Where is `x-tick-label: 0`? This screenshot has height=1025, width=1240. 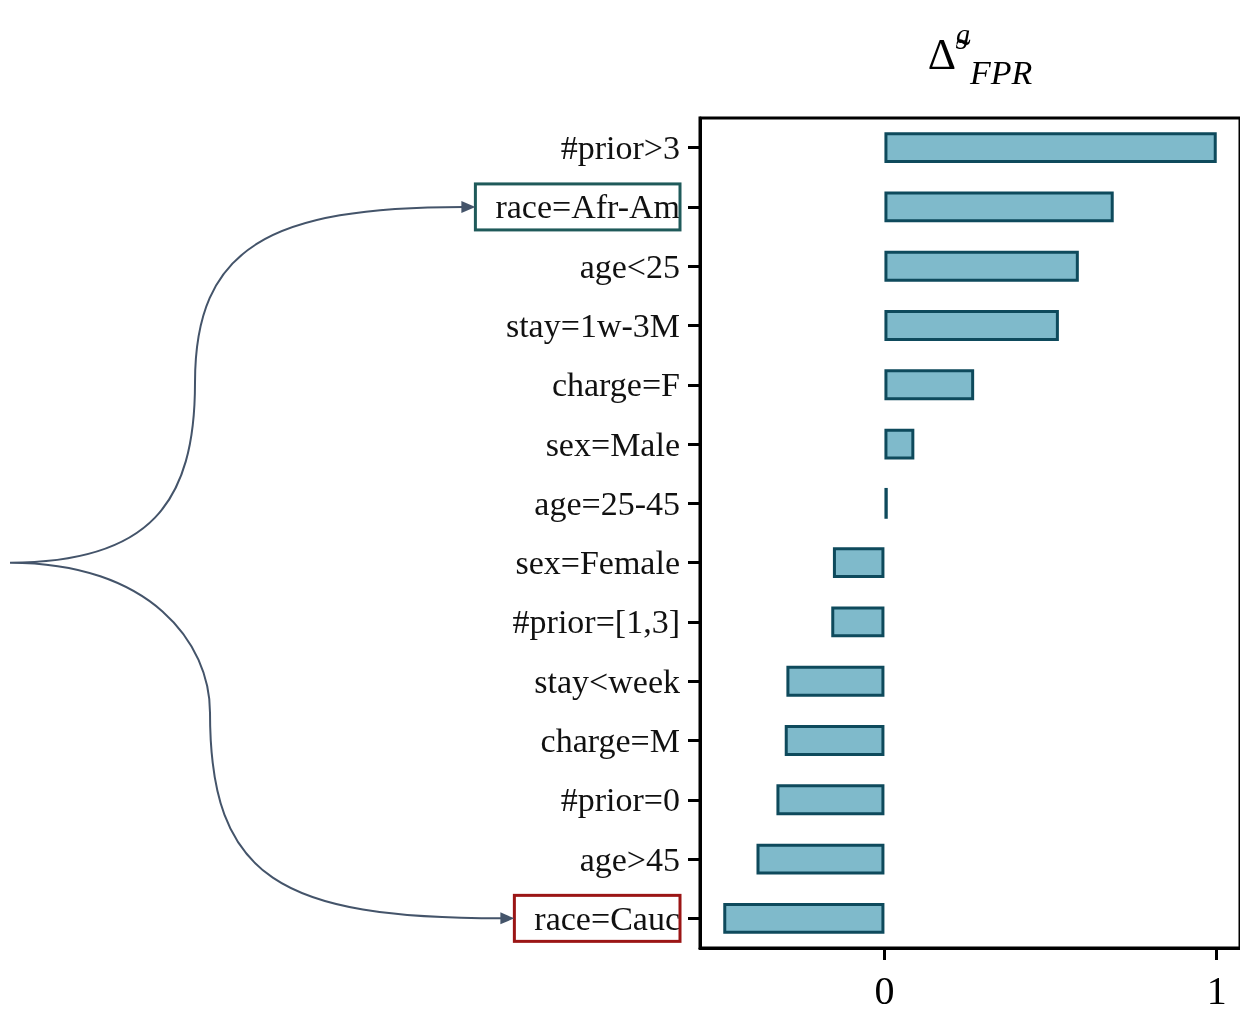
x-tick-label: 0 is located at coordinates (884, 990).